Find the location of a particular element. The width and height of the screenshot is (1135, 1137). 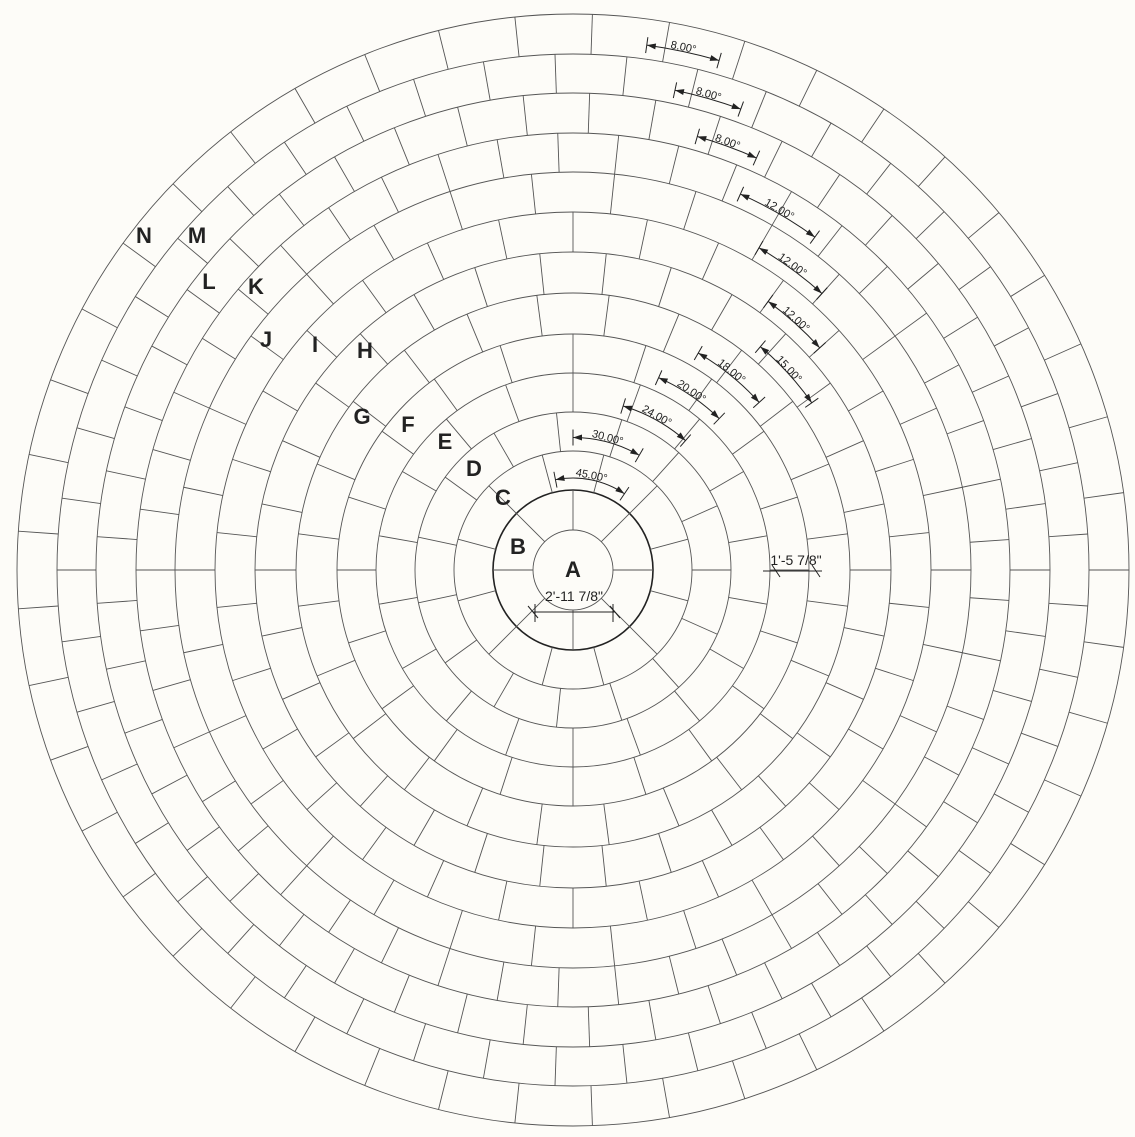

ring-label-n: N is located at coordinates (144, 235).